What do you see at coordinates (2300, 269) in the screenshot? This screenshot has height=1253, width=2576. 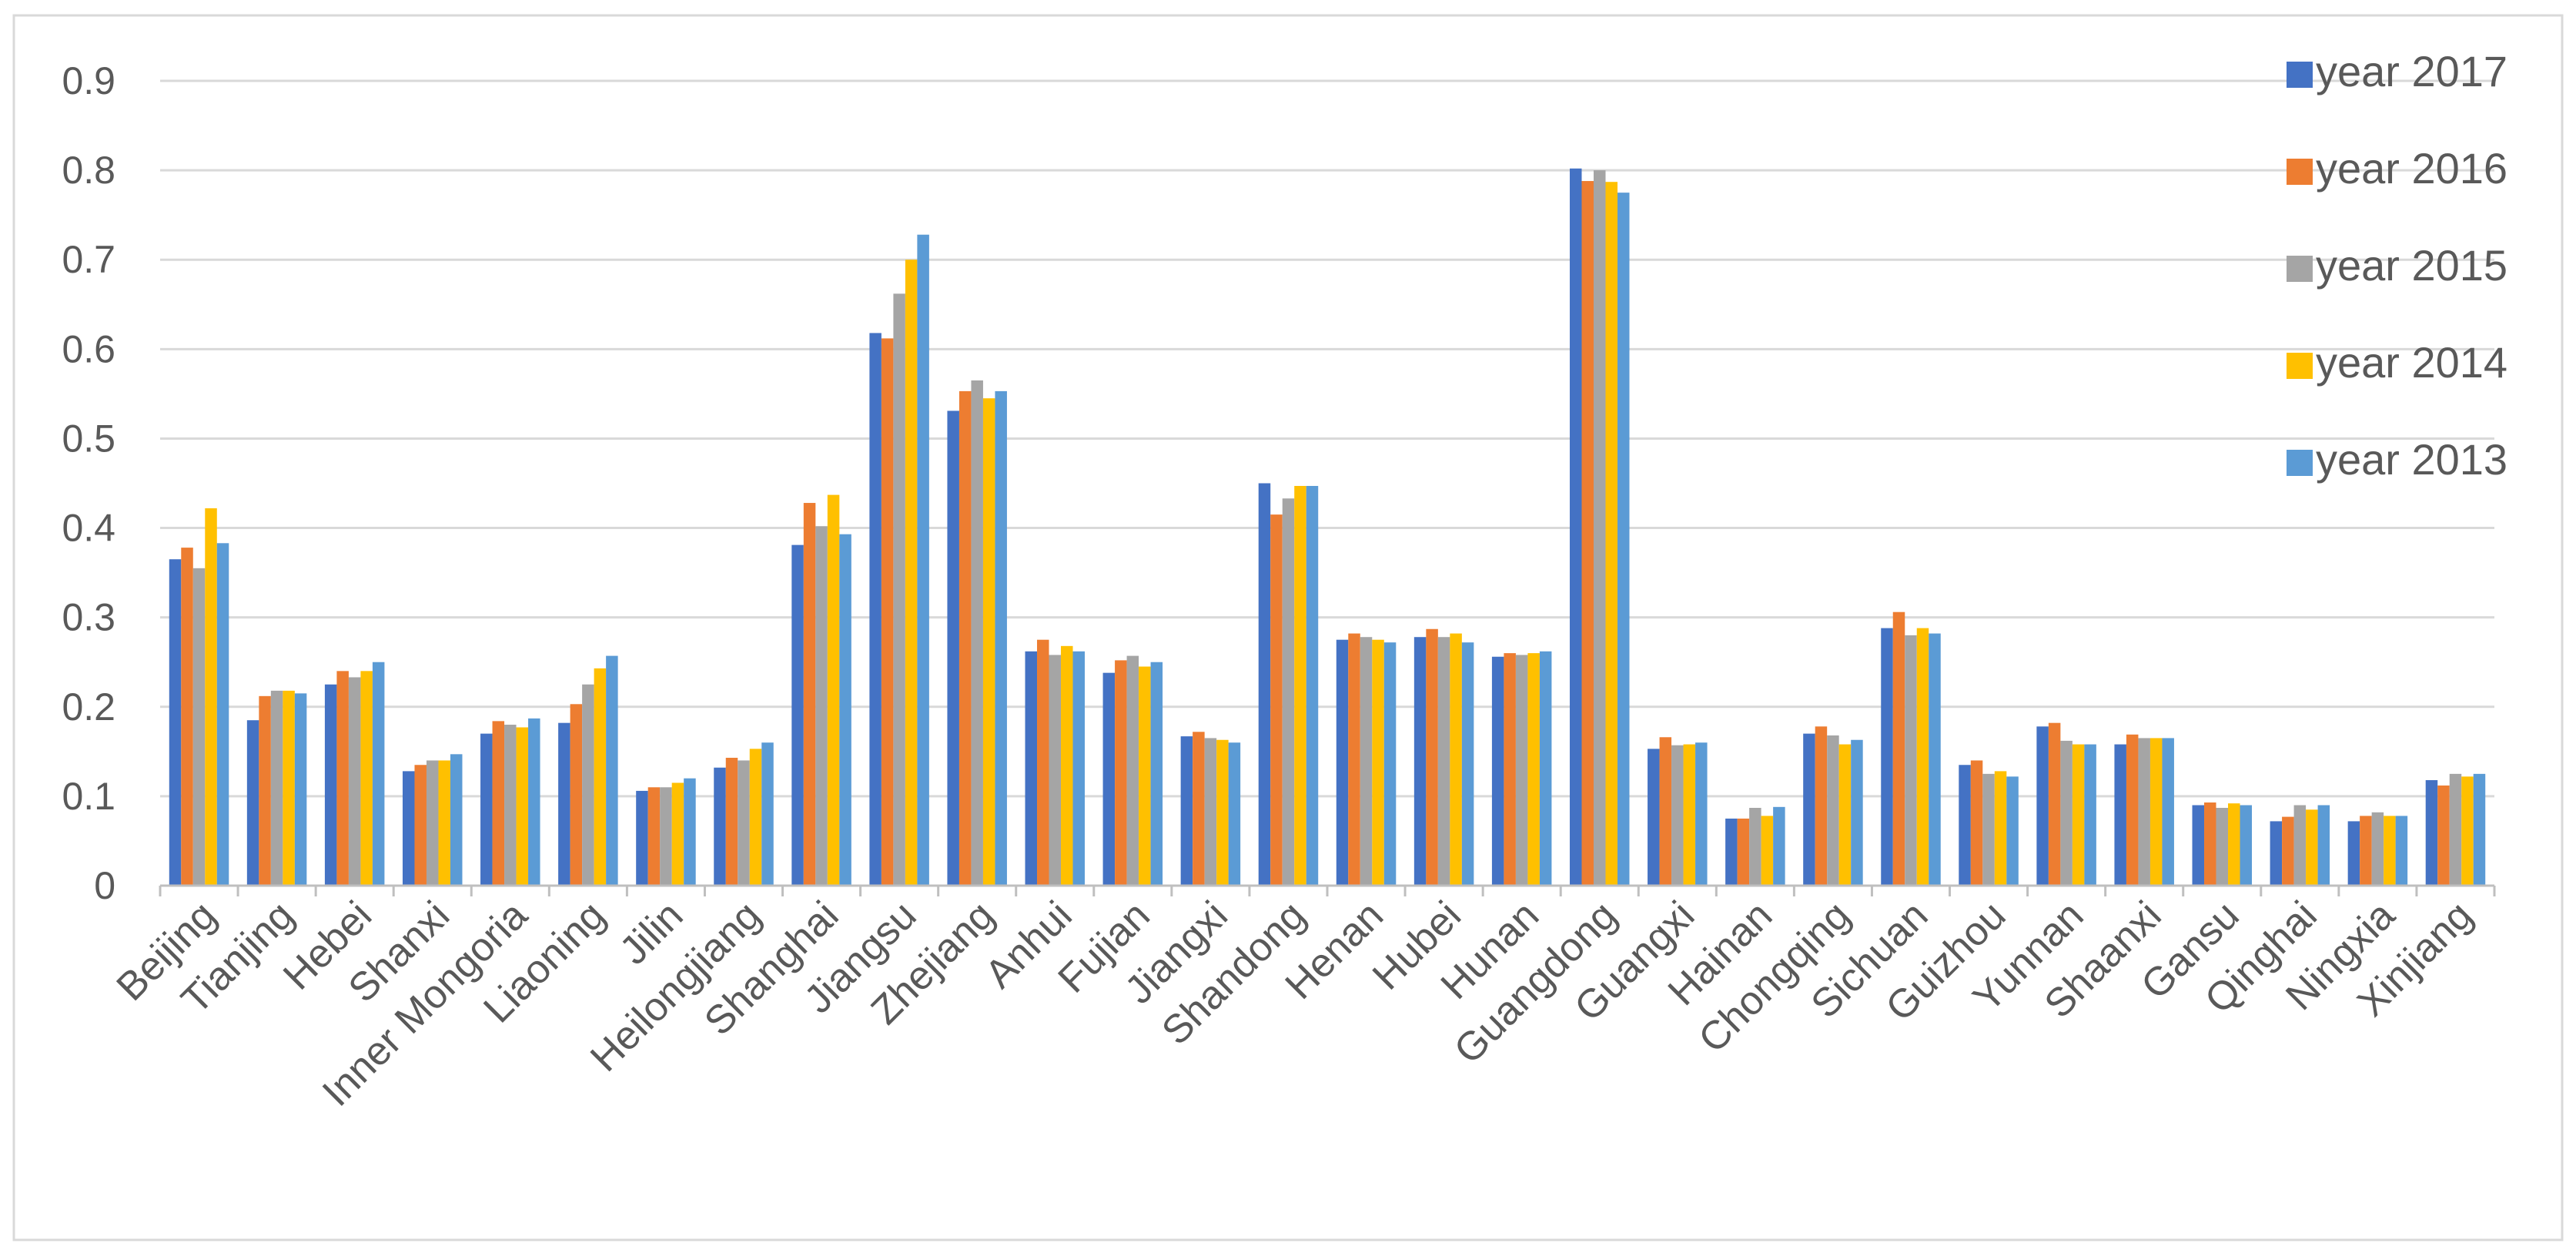 I see `legend-swatch` at bounding box center [2300, 269].